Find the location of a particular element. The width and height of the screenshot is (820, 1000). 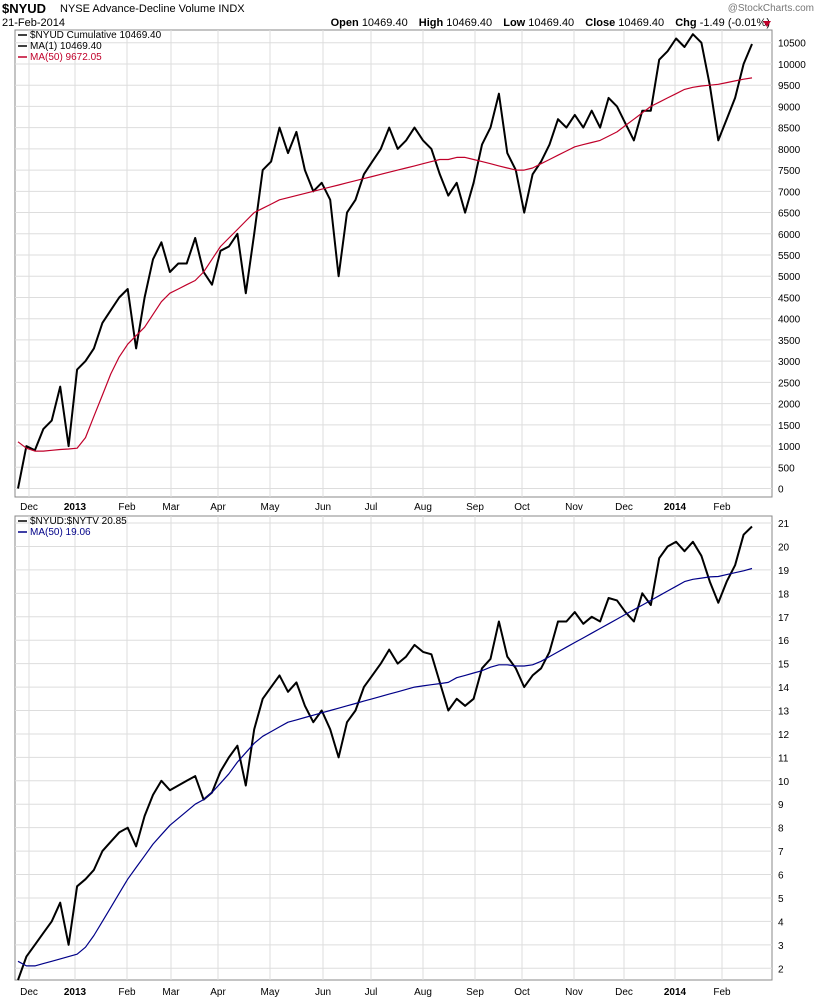

legend-entry: $NYUD:$NYTV 20.85 is located at coordinates (78, 521).